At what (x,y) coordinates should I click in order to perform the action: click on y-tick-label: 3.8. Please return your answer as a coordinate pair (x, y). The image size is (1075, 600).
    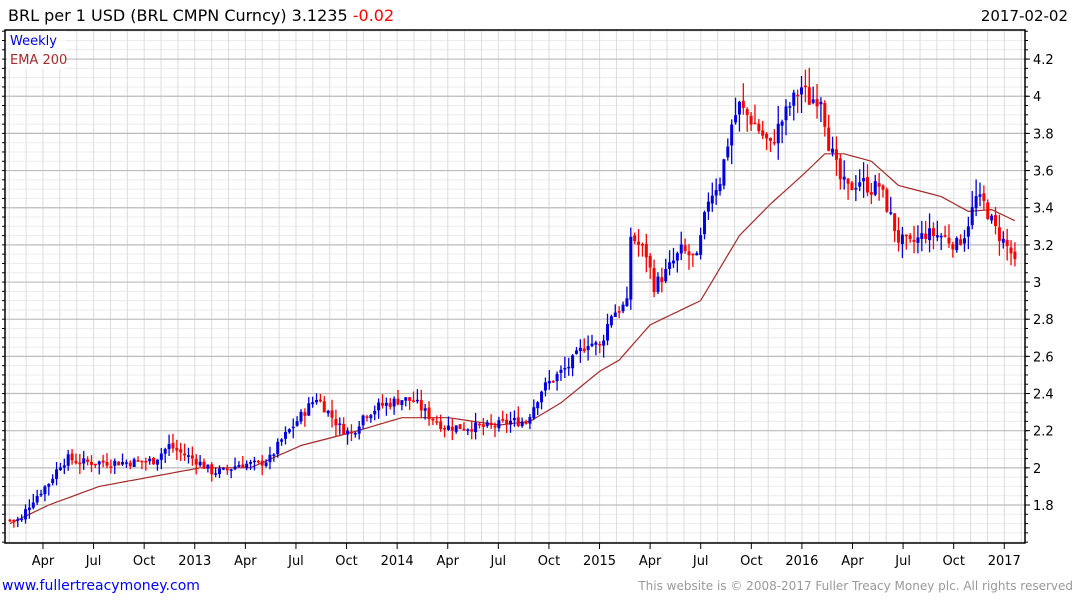
    Looking at the image, I should click on (1043, 134).